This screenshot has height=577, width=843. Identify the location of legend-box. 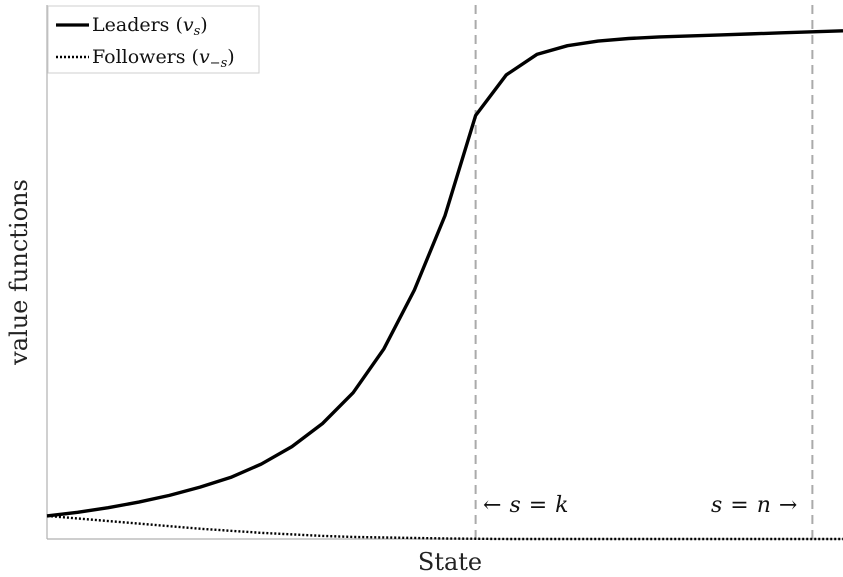
(153, 39).